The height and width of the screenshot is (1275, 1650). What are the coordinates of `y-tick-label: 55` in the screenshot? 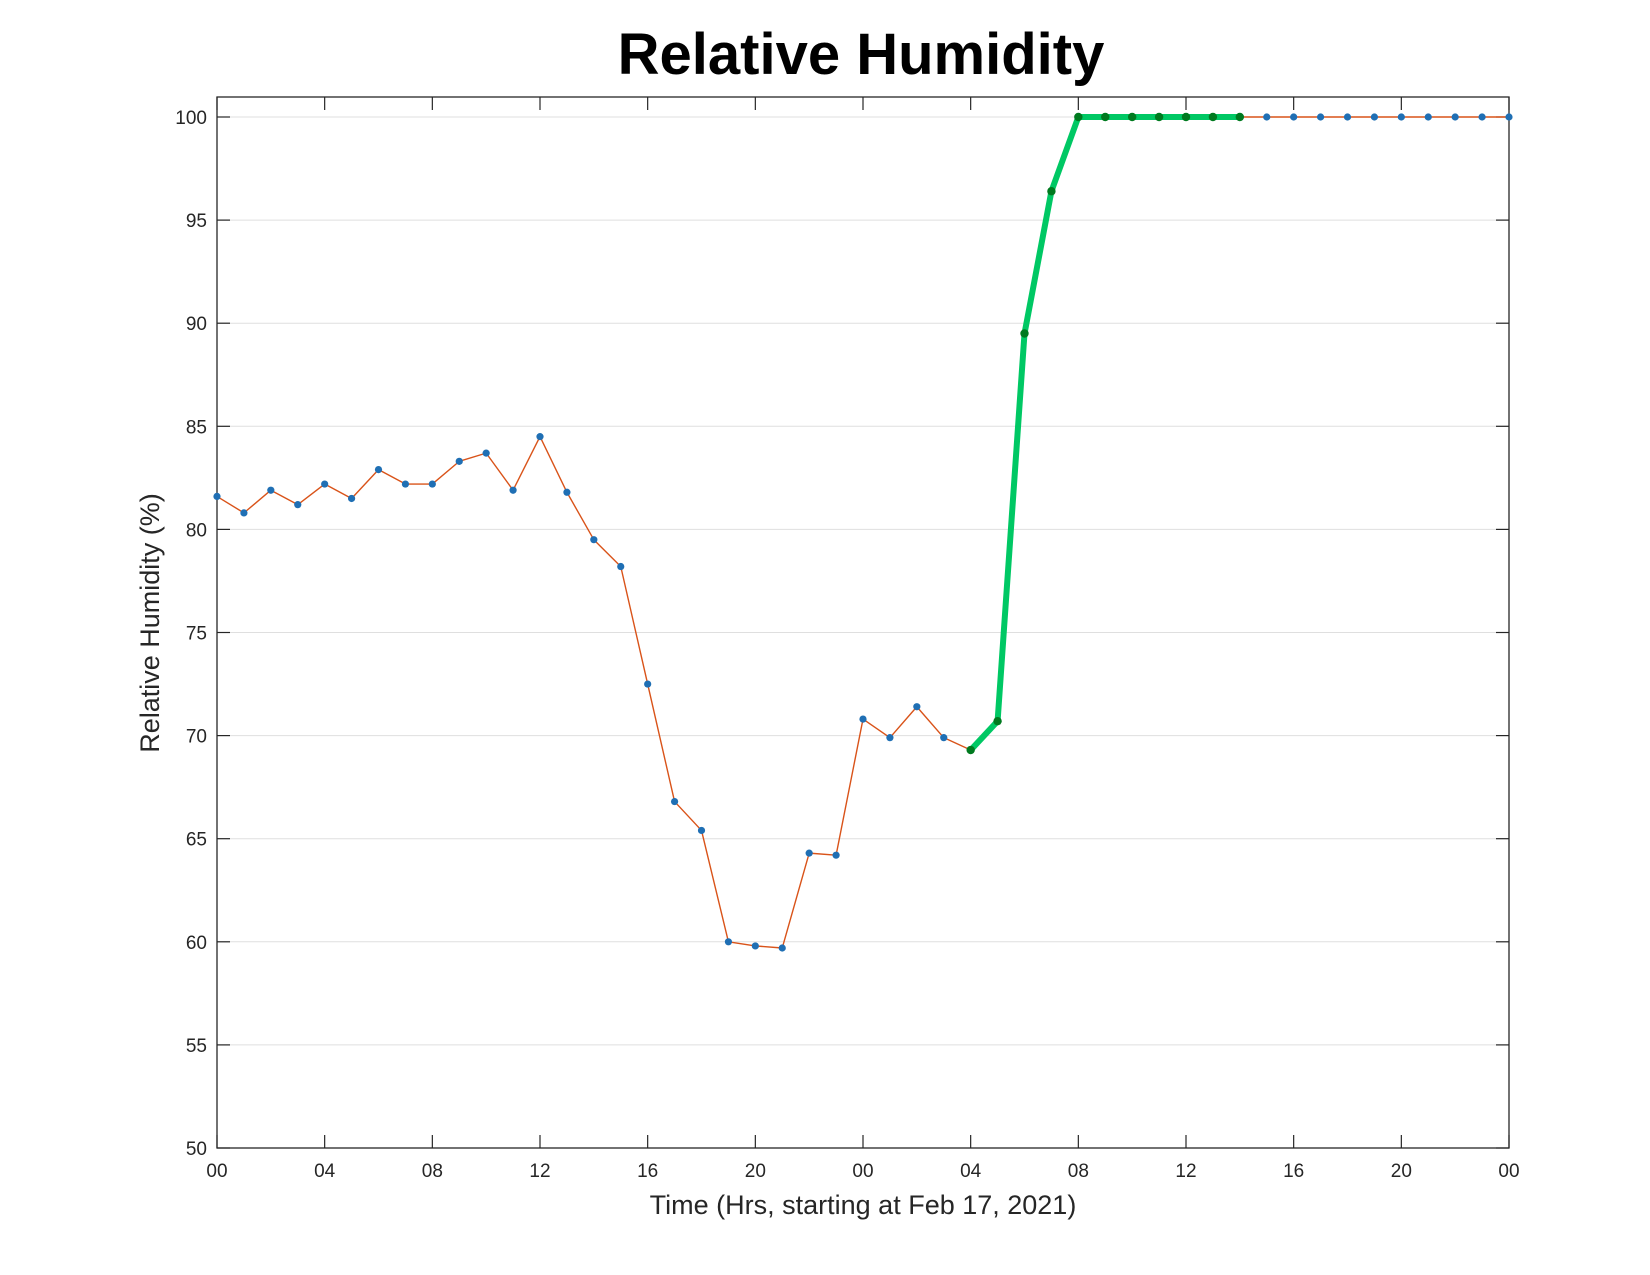 It's located at (196, 1046).